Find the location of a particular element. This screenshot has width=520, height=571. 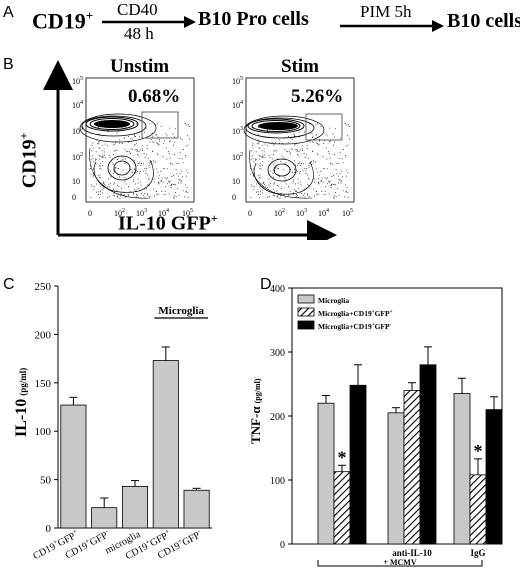

panel-d-y-tick-label: 300 is located at coordinates (277, 353).